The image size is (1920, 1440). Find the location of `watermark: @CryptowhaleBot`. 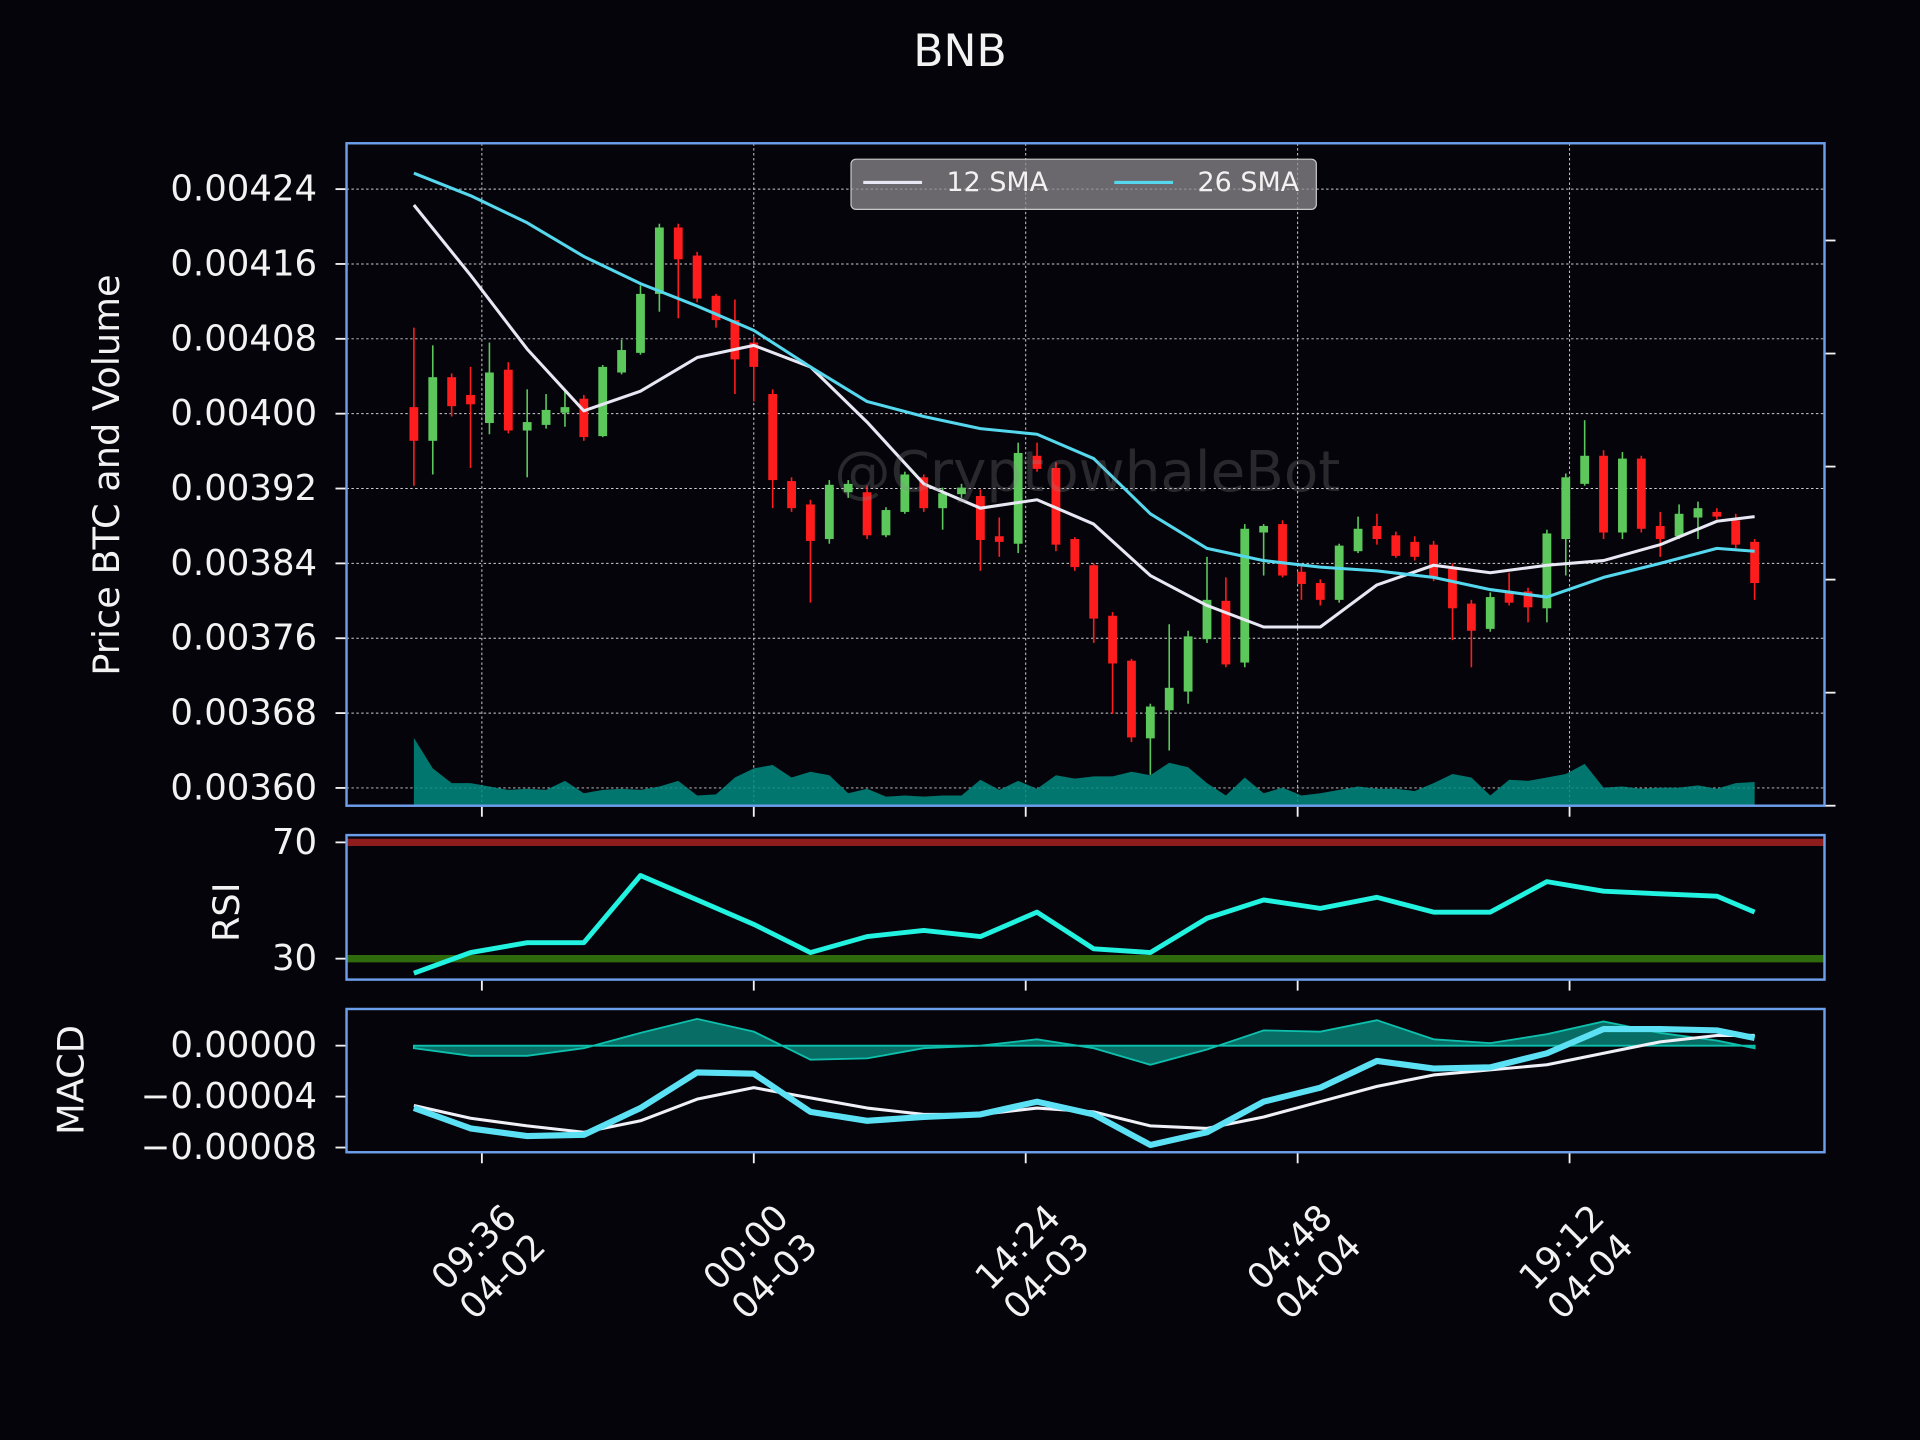

watermark: @CryptowhaleBot is located at coordinates (1087, 472).